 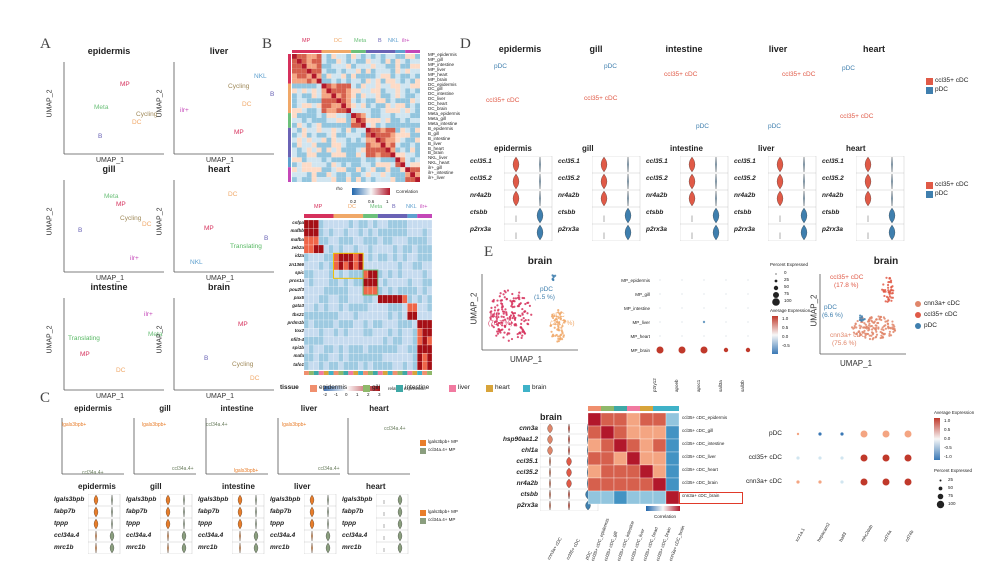 What do you see at coordinates (568, 229) in the screenshot?
I see `violin-gene-label: p2rx3a` at bounding box center [568, 229].